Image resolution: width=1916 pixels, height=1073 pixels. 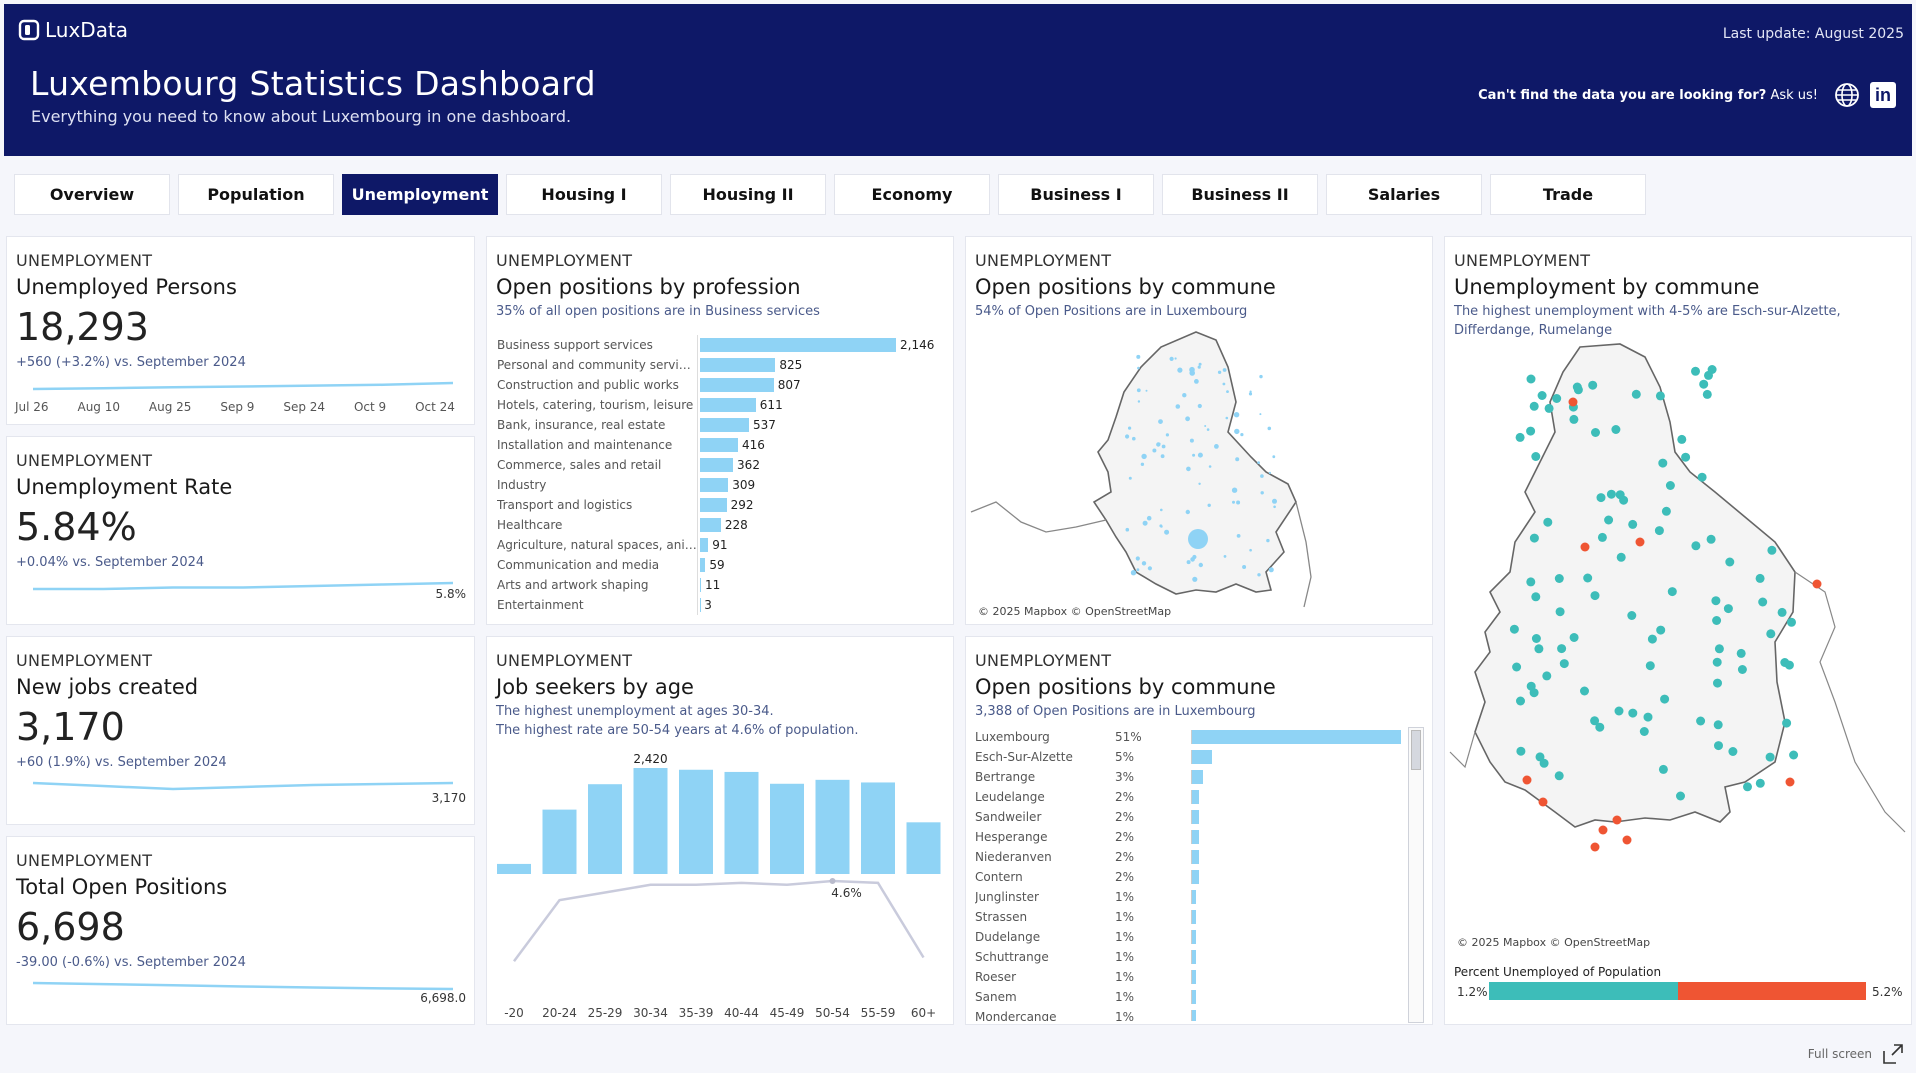 I want to click on commune-row: Niederanven 2%, so click(x=1198, y=857).